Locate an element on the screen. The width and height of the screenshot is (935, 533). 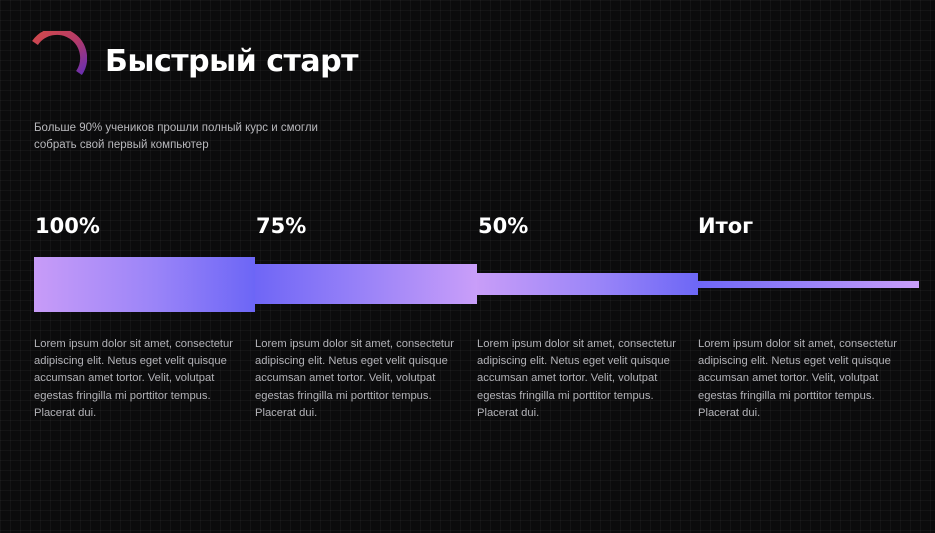
stage-heading-4: Итог is located at coordinates (726, 226).